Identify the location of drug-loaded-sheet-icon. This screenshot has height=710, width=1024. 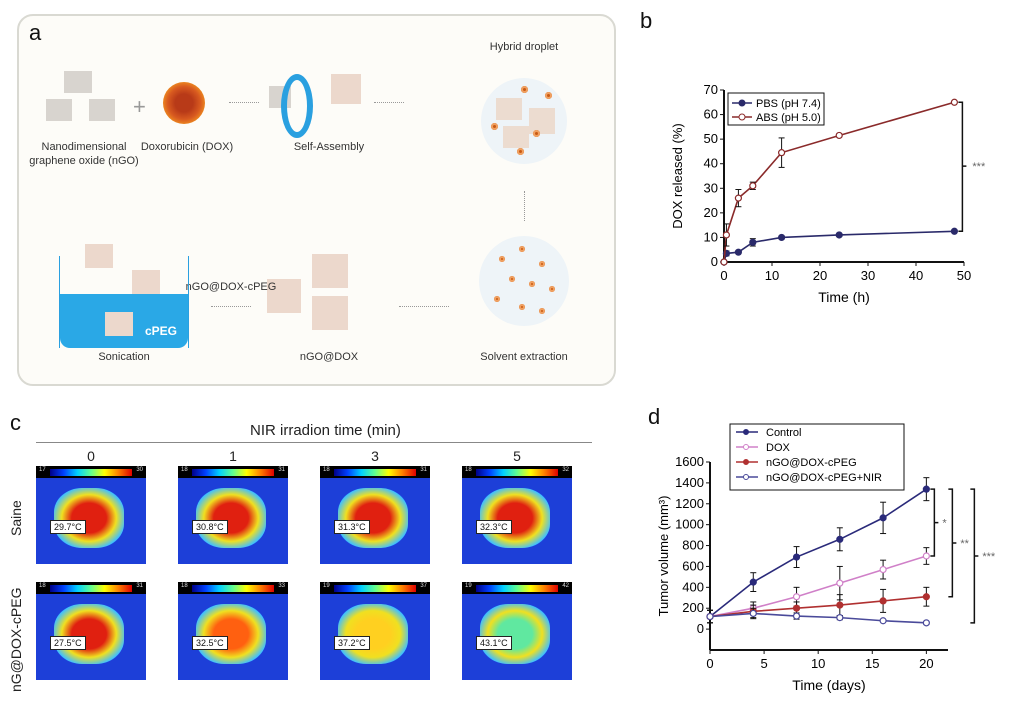
(346, 89).